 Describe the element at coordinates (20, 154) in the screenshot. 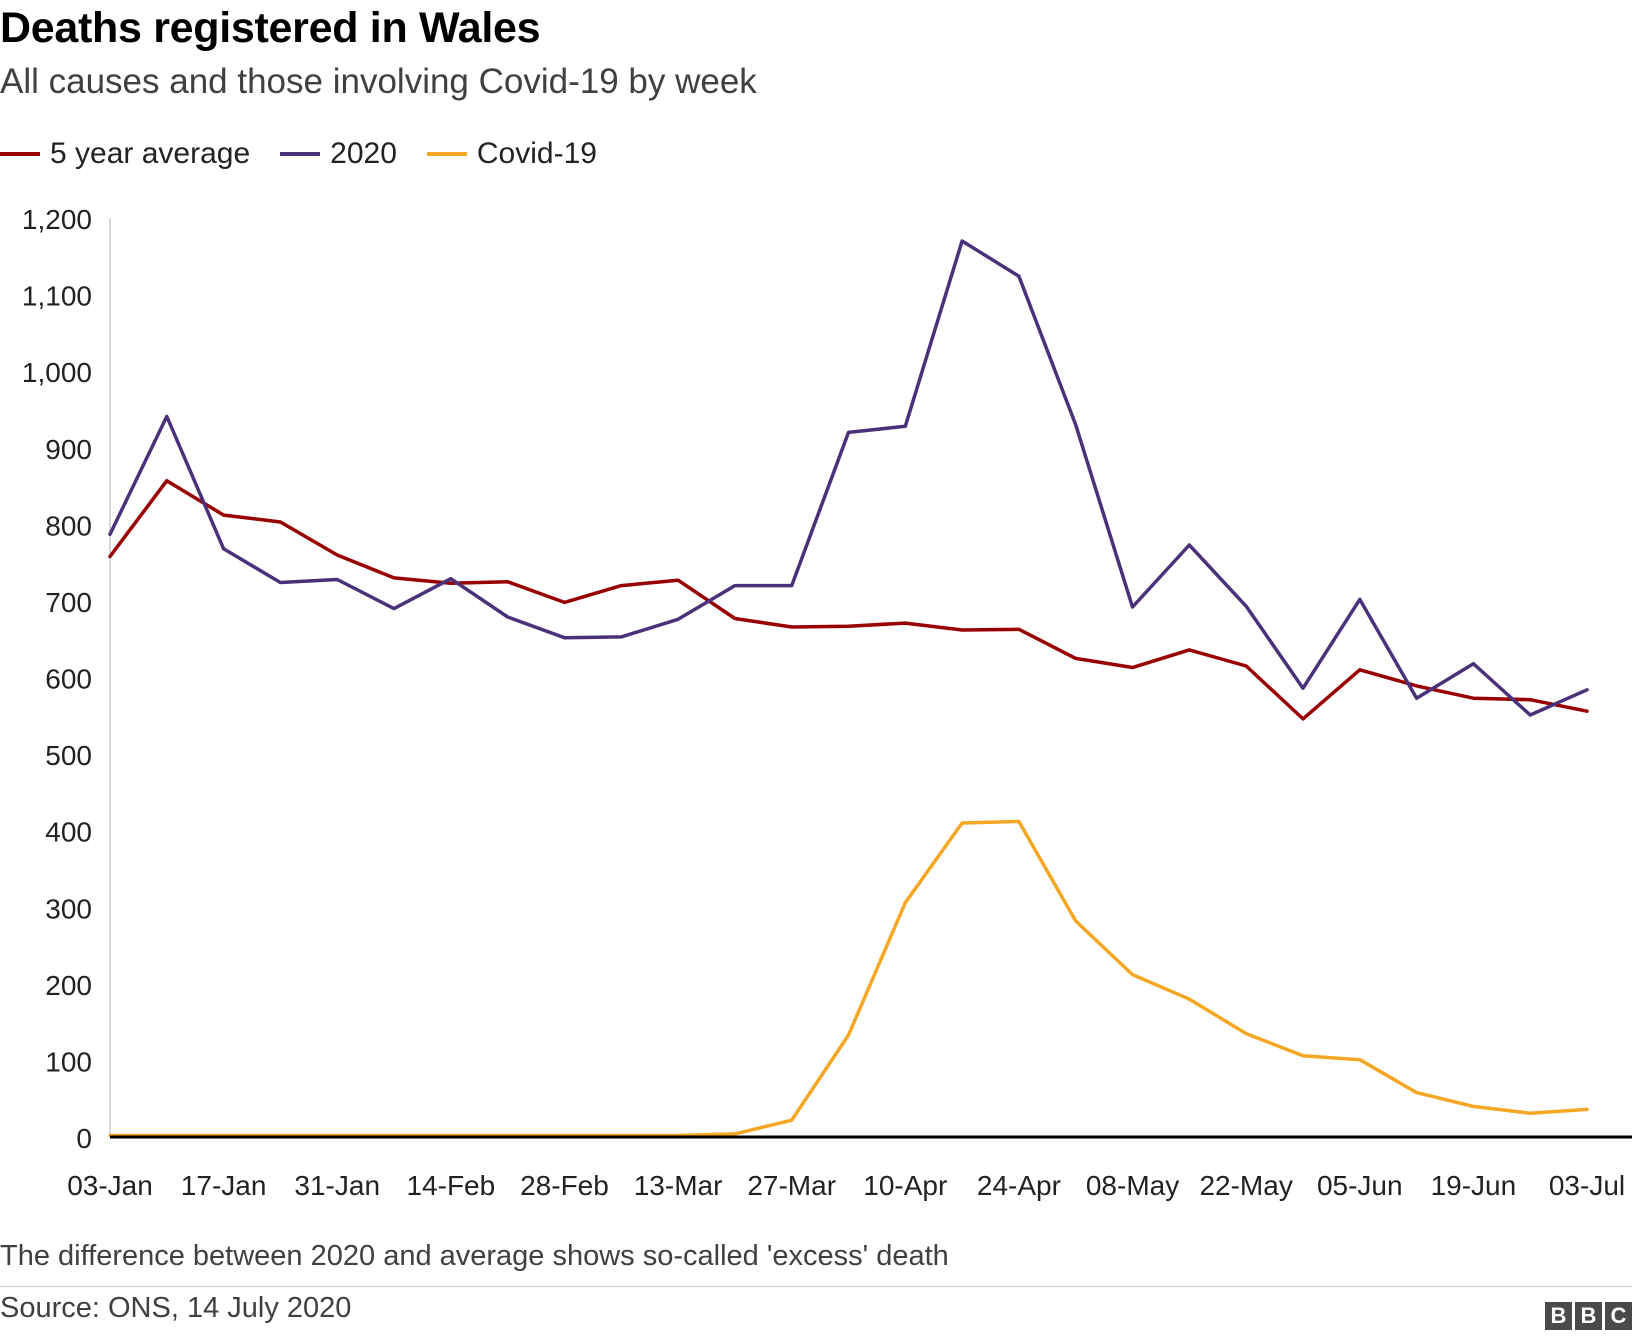

I see `legend-swatch-5-year-average` at that location.